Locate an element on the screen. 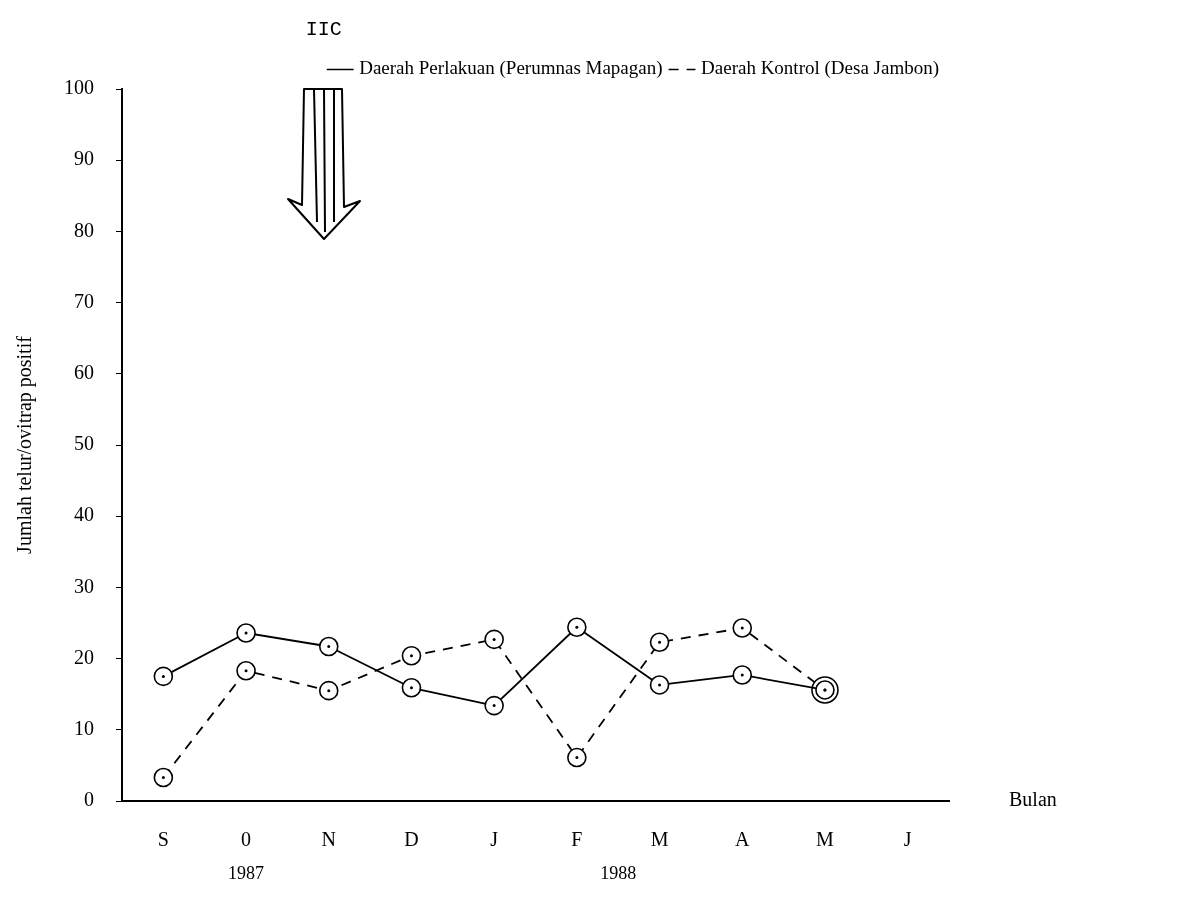  x-tick-label: S is located at coordinates (163, 839).